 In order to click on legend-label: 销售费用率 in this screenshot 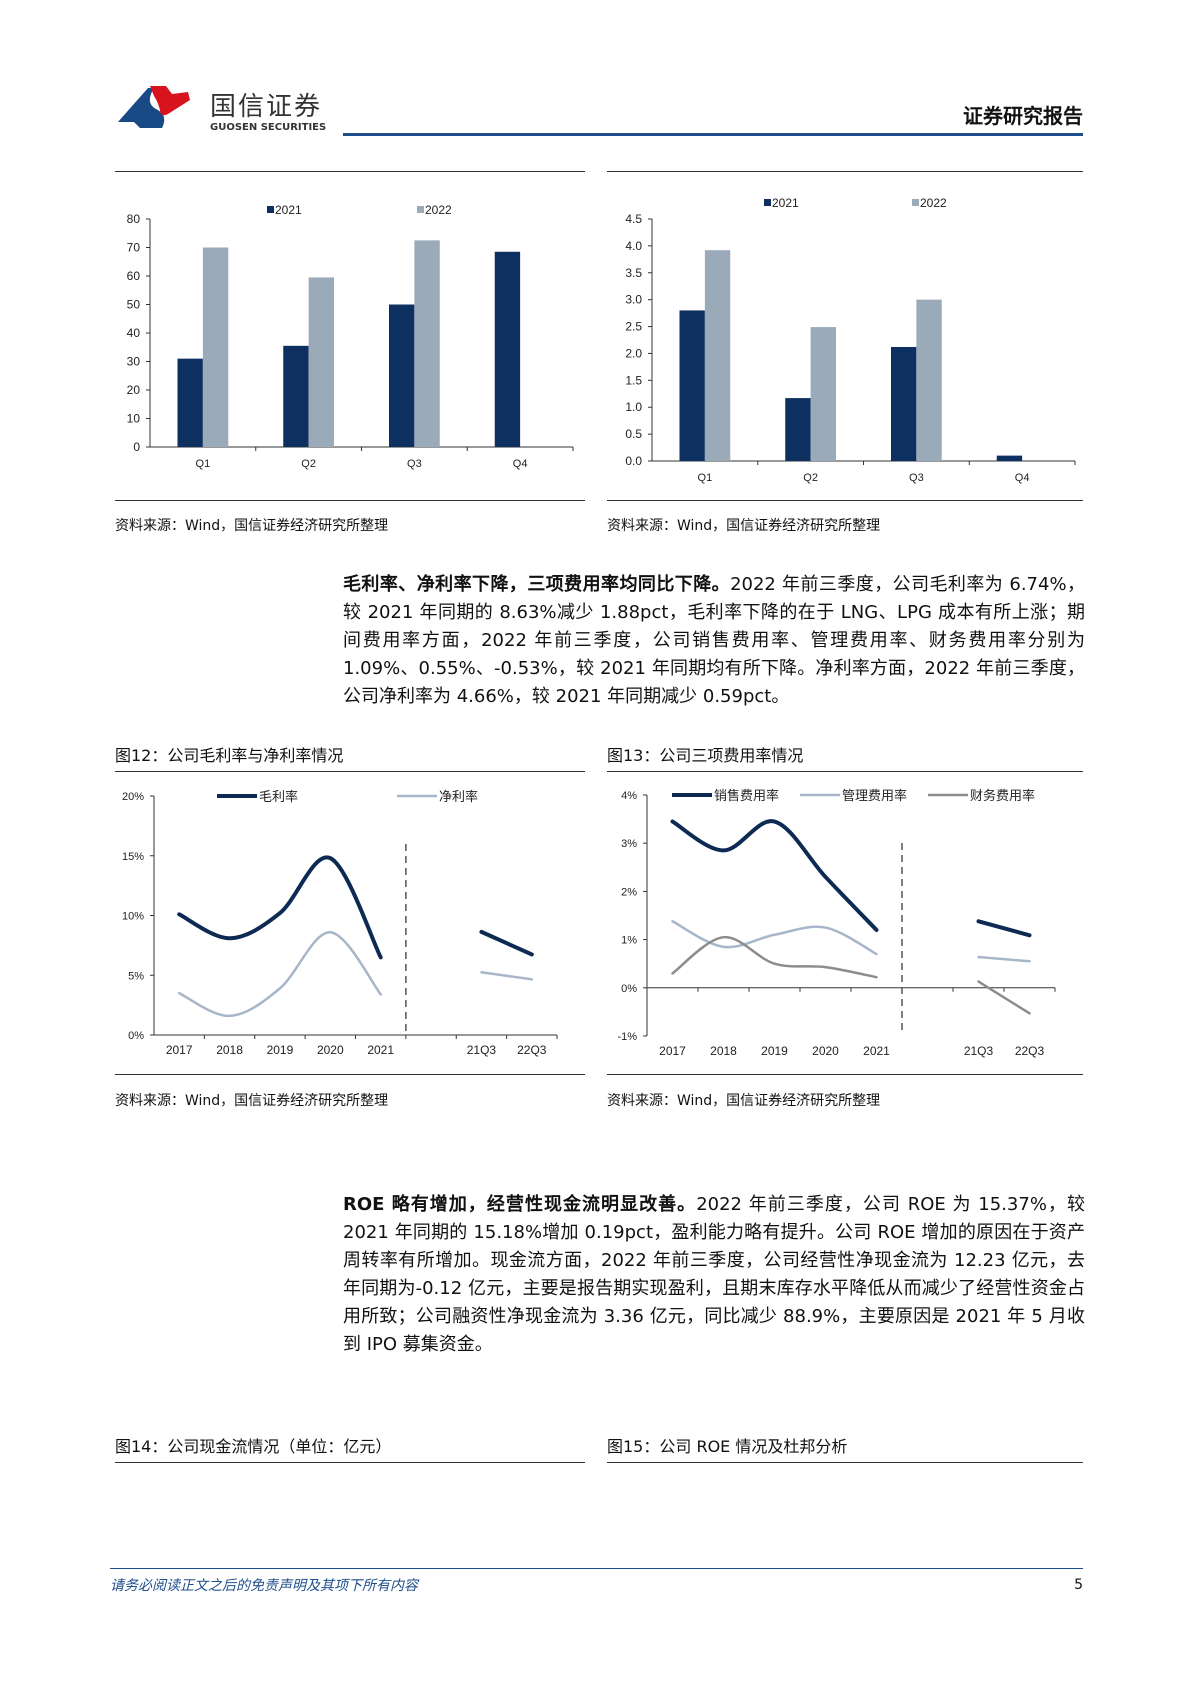, I will do `click(746, 795)`.